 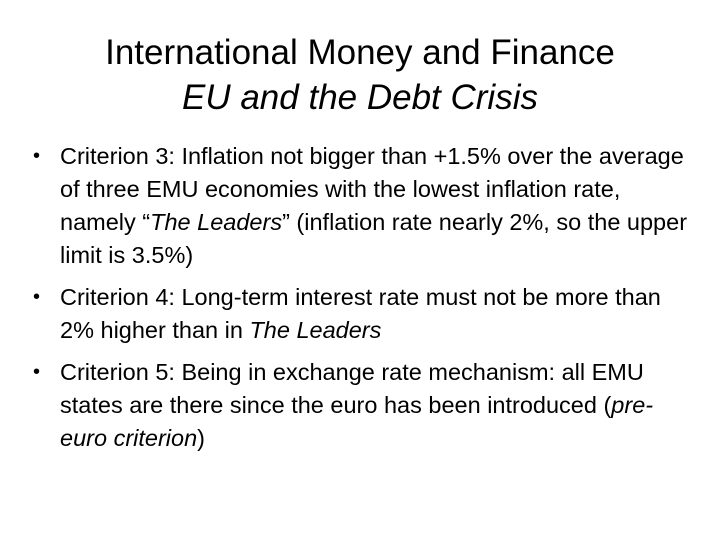 I want to click on title-main: International Money and Finance, so click(x=360, y=52).